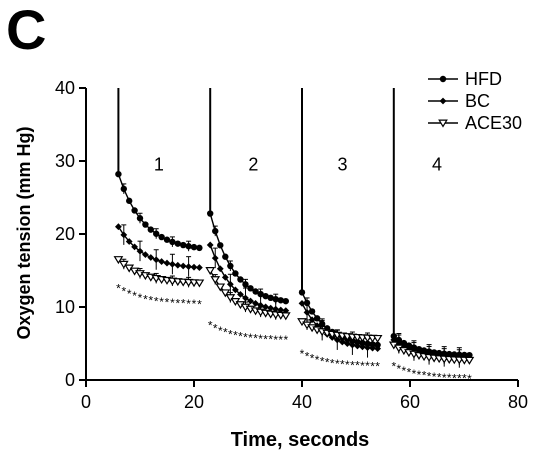  What do you see at coordinates (65, 307) in the screenshot?
I see `y-tick-label: 10` at bounding box center [65, 307].